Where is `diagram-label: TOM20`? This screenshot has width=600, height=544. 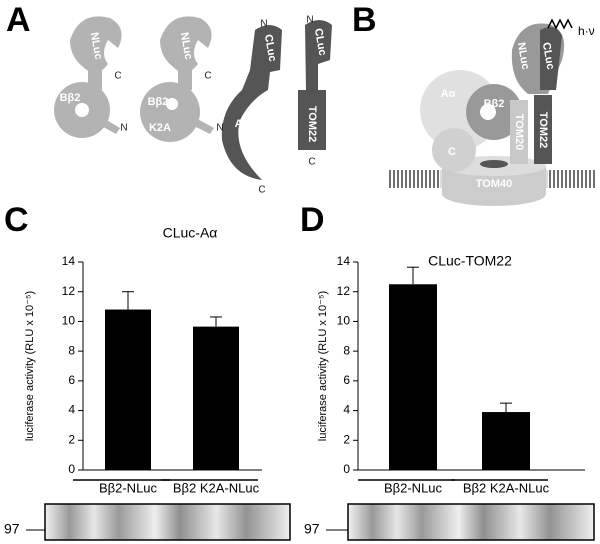
diagram-label: TOM20 is located at coordinates (519, 132).